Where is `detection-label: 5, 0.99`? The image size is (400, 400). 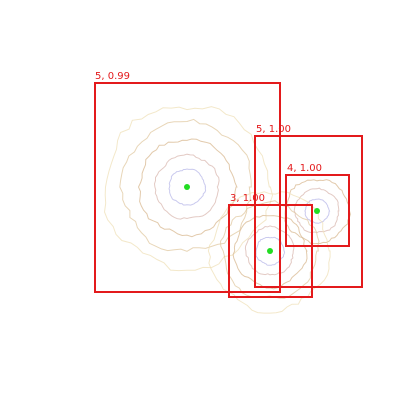 detection-label: 5, 0.99 is located at coordinates (112, 76).